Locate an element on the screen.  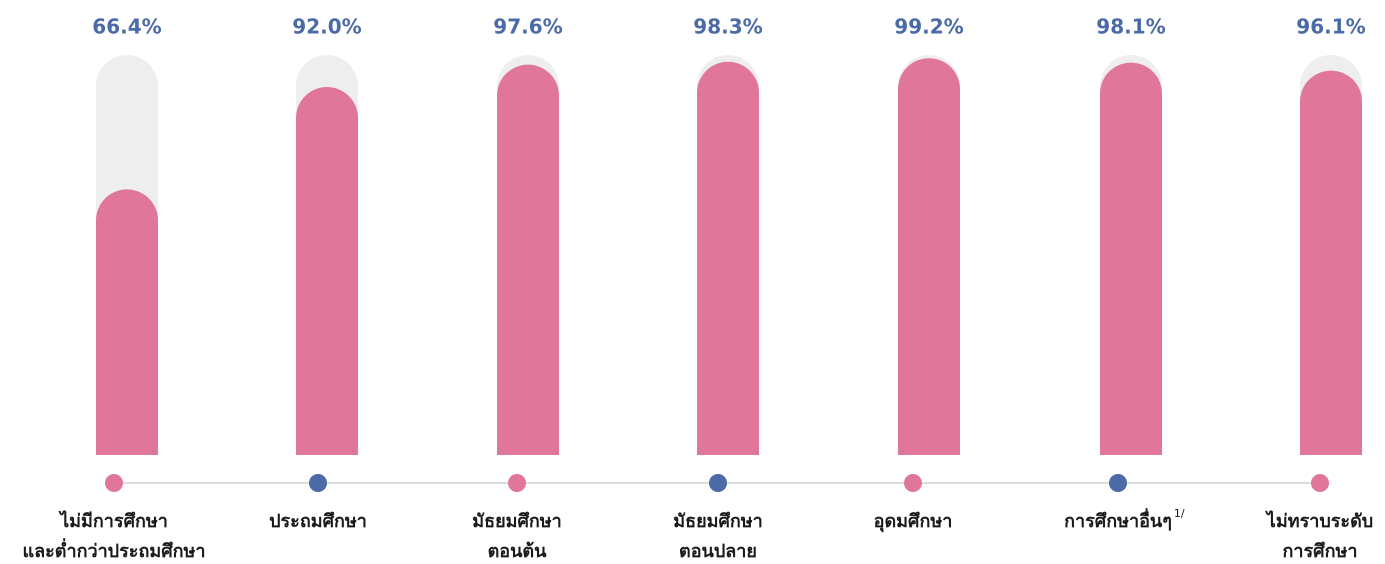
value-label: 98.1% is located at coordinates (1130, 27).